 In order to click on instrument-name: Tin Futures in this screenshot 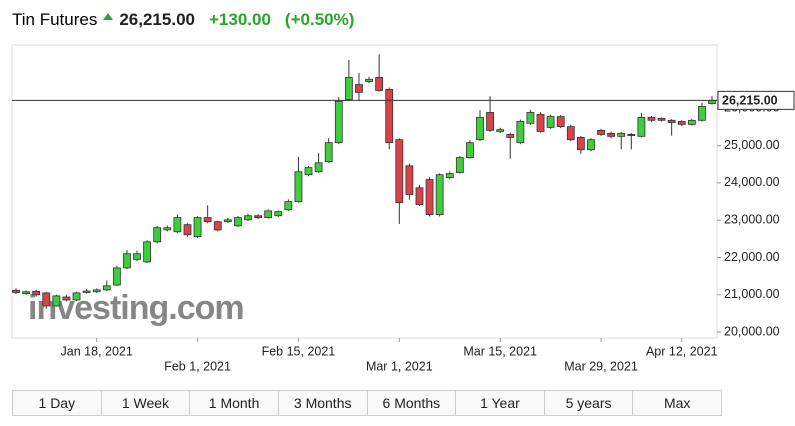, I will do `click(55, 19)`.